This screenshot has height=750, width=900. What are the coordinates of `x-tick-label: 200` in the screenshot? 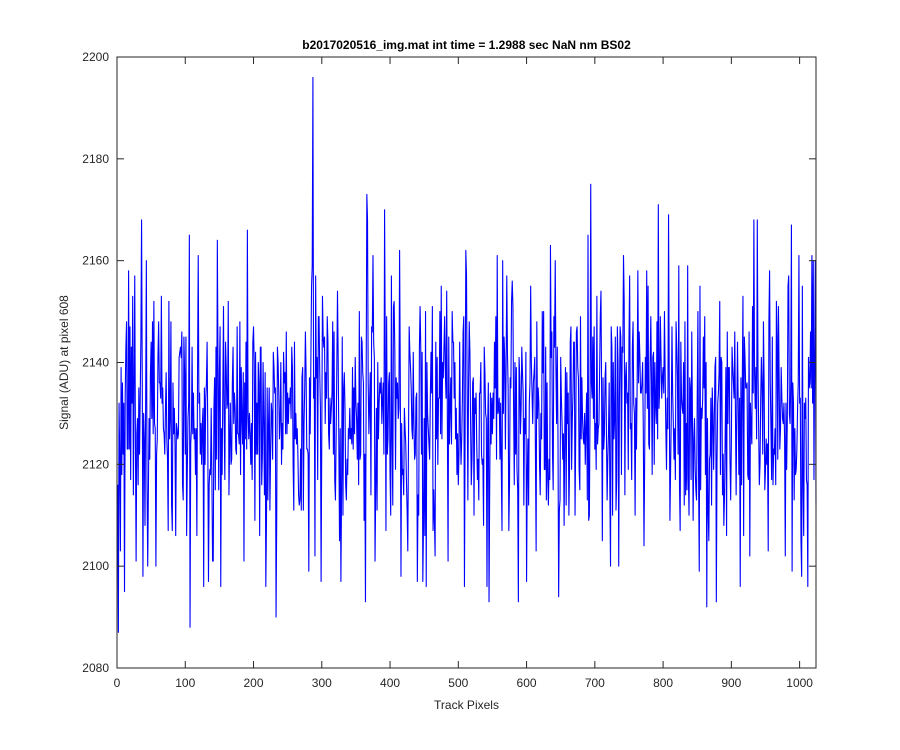 It's located at (254, 683).